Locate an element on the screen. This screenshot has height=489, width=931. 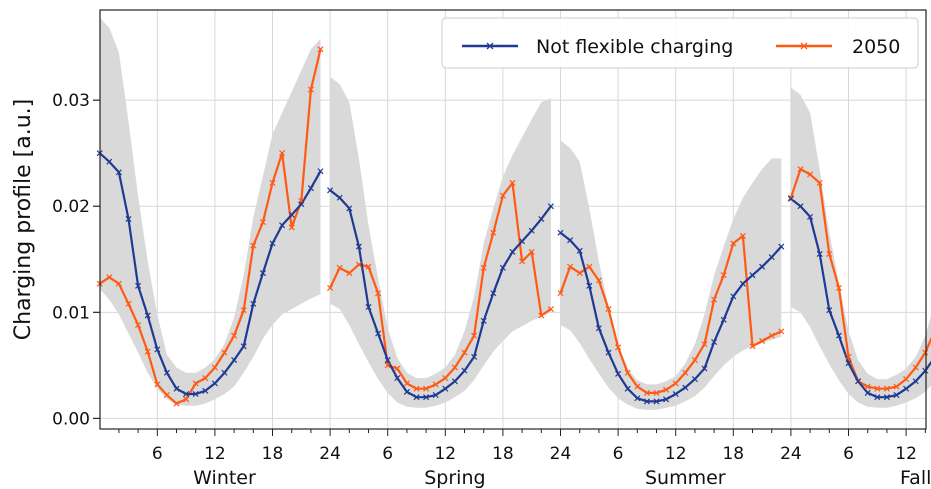
legend-label-scenario_2050: 2050 is located at coordinates (876, 47).